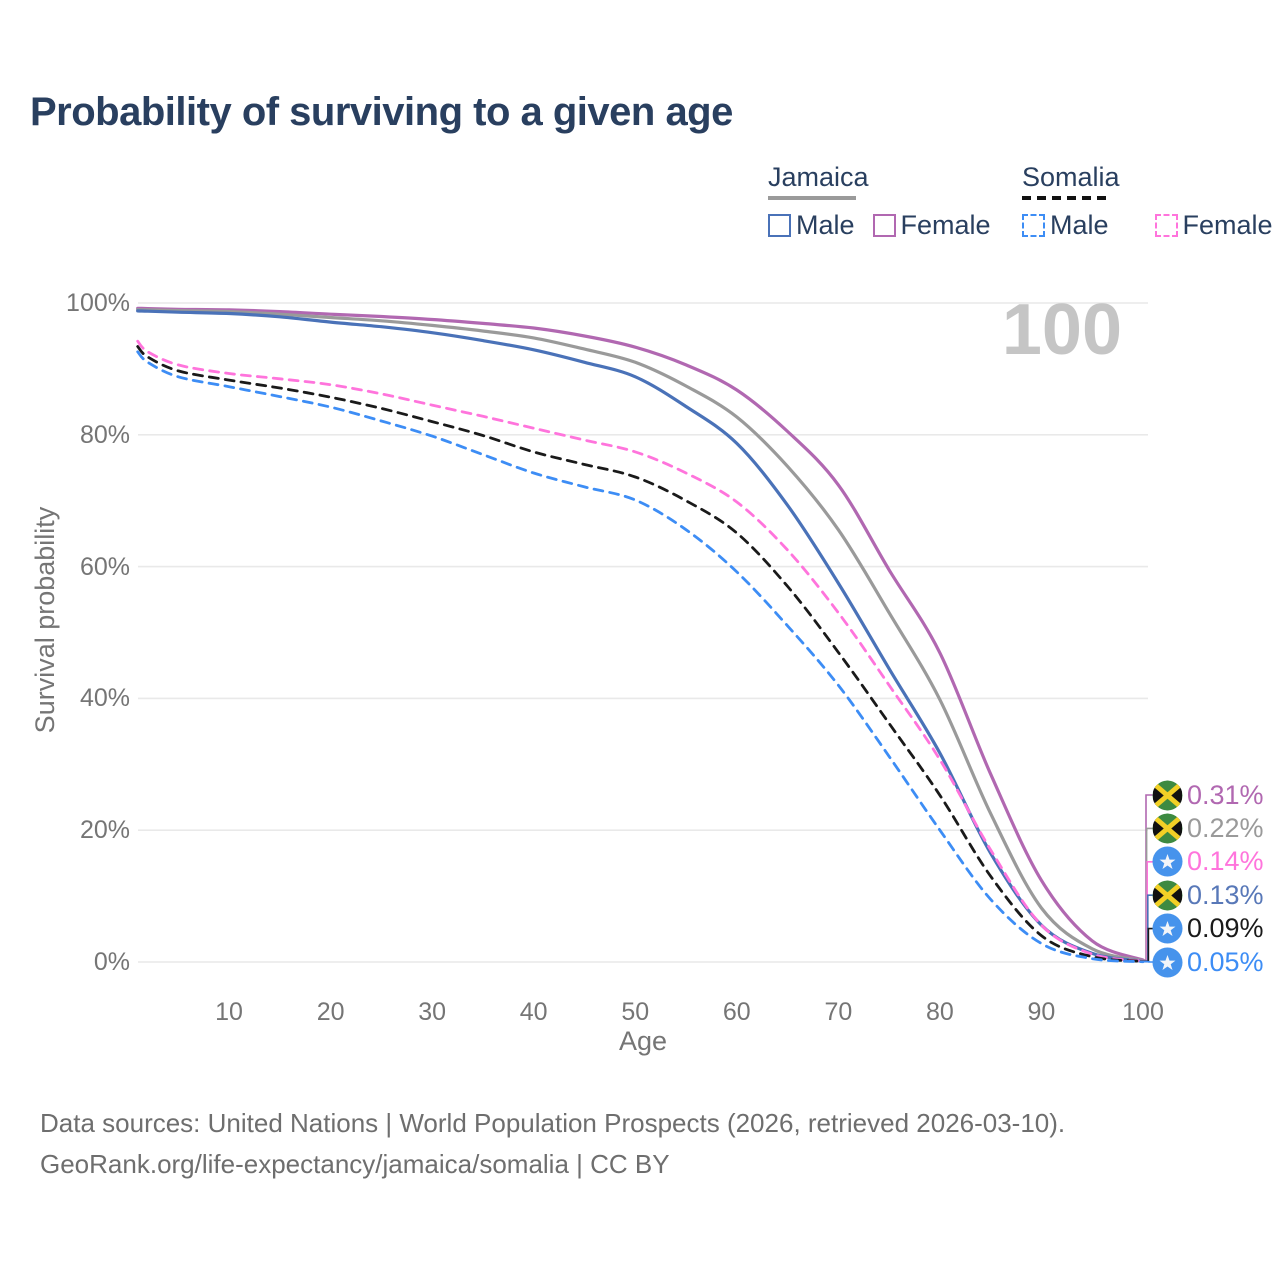 The image size is (1280, 1280). I want to click on x-tick-70: 70, so click(838, 1012).